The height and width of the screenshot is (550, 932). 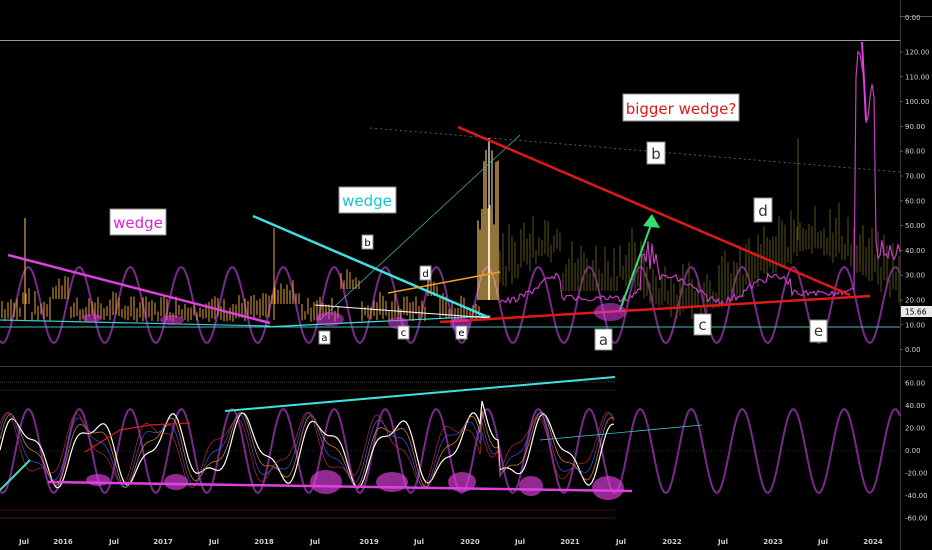 I want to click on x-tick-label: 2024, so click(x=873, y=542).